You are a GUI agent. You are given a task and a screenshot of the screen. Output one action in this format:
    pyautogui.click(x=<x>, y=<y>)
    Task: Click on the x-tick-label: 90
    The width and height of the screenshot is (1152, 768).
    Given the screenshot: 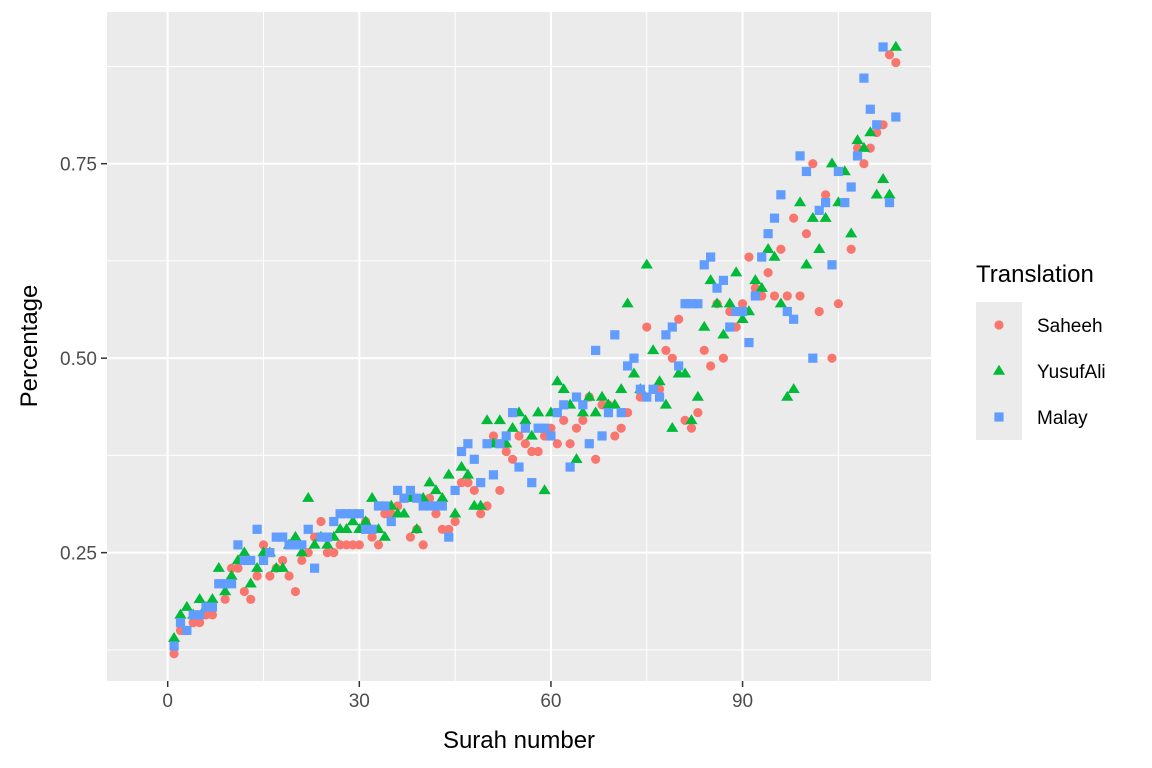 What is the action you would take?
    pyautogui.click(x=742, y=701)
    